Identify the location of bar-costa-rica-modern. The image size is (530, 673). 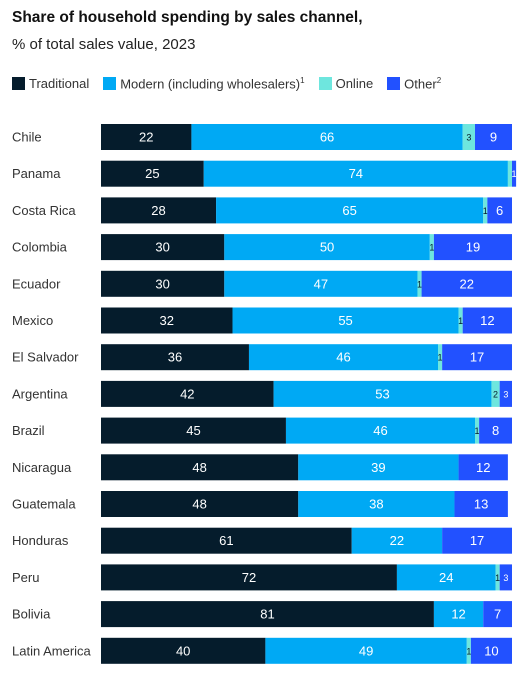
(350, 210).